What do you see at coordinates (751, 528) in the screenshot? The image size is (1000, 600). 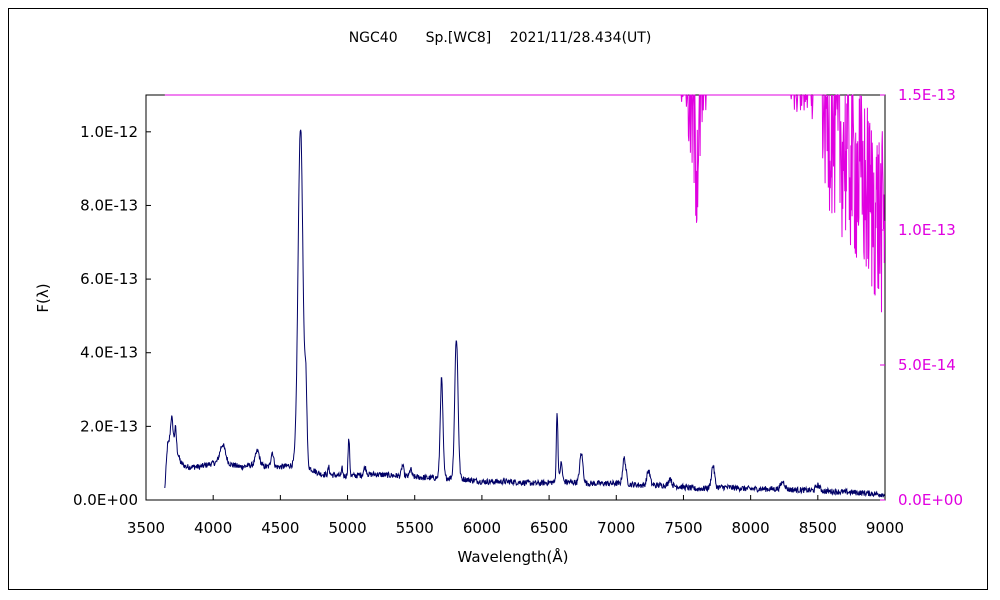 I see `x-tick-label: 8000` at bounding box center [751, 528].